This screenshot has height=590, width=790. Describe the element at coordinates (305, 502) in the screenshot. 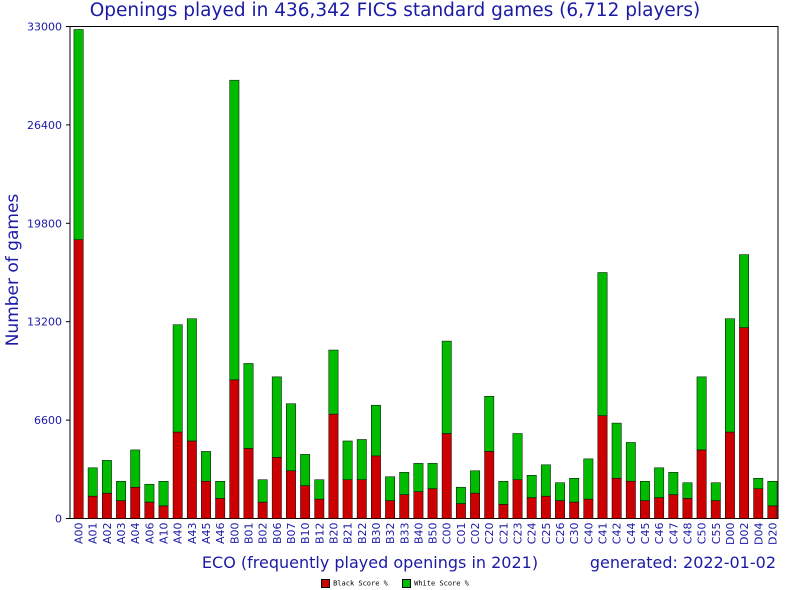

I see `bar-black-B10` at that location.